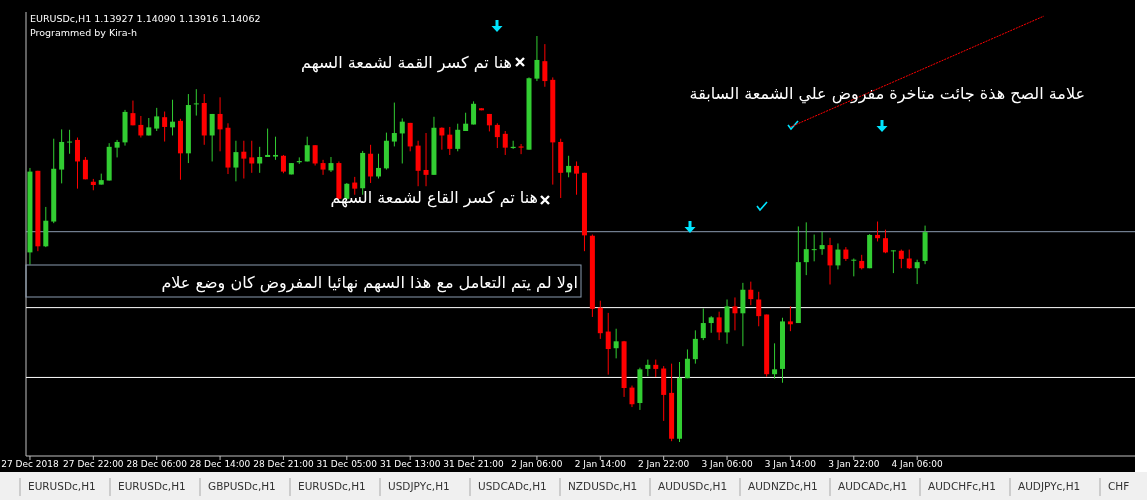 The image size is (1147, 500). Describe the element at coordinates (406, 63) in the screenshot. I see `annotation: هنا تم كسر القمة لشمعة السهم` at that location.